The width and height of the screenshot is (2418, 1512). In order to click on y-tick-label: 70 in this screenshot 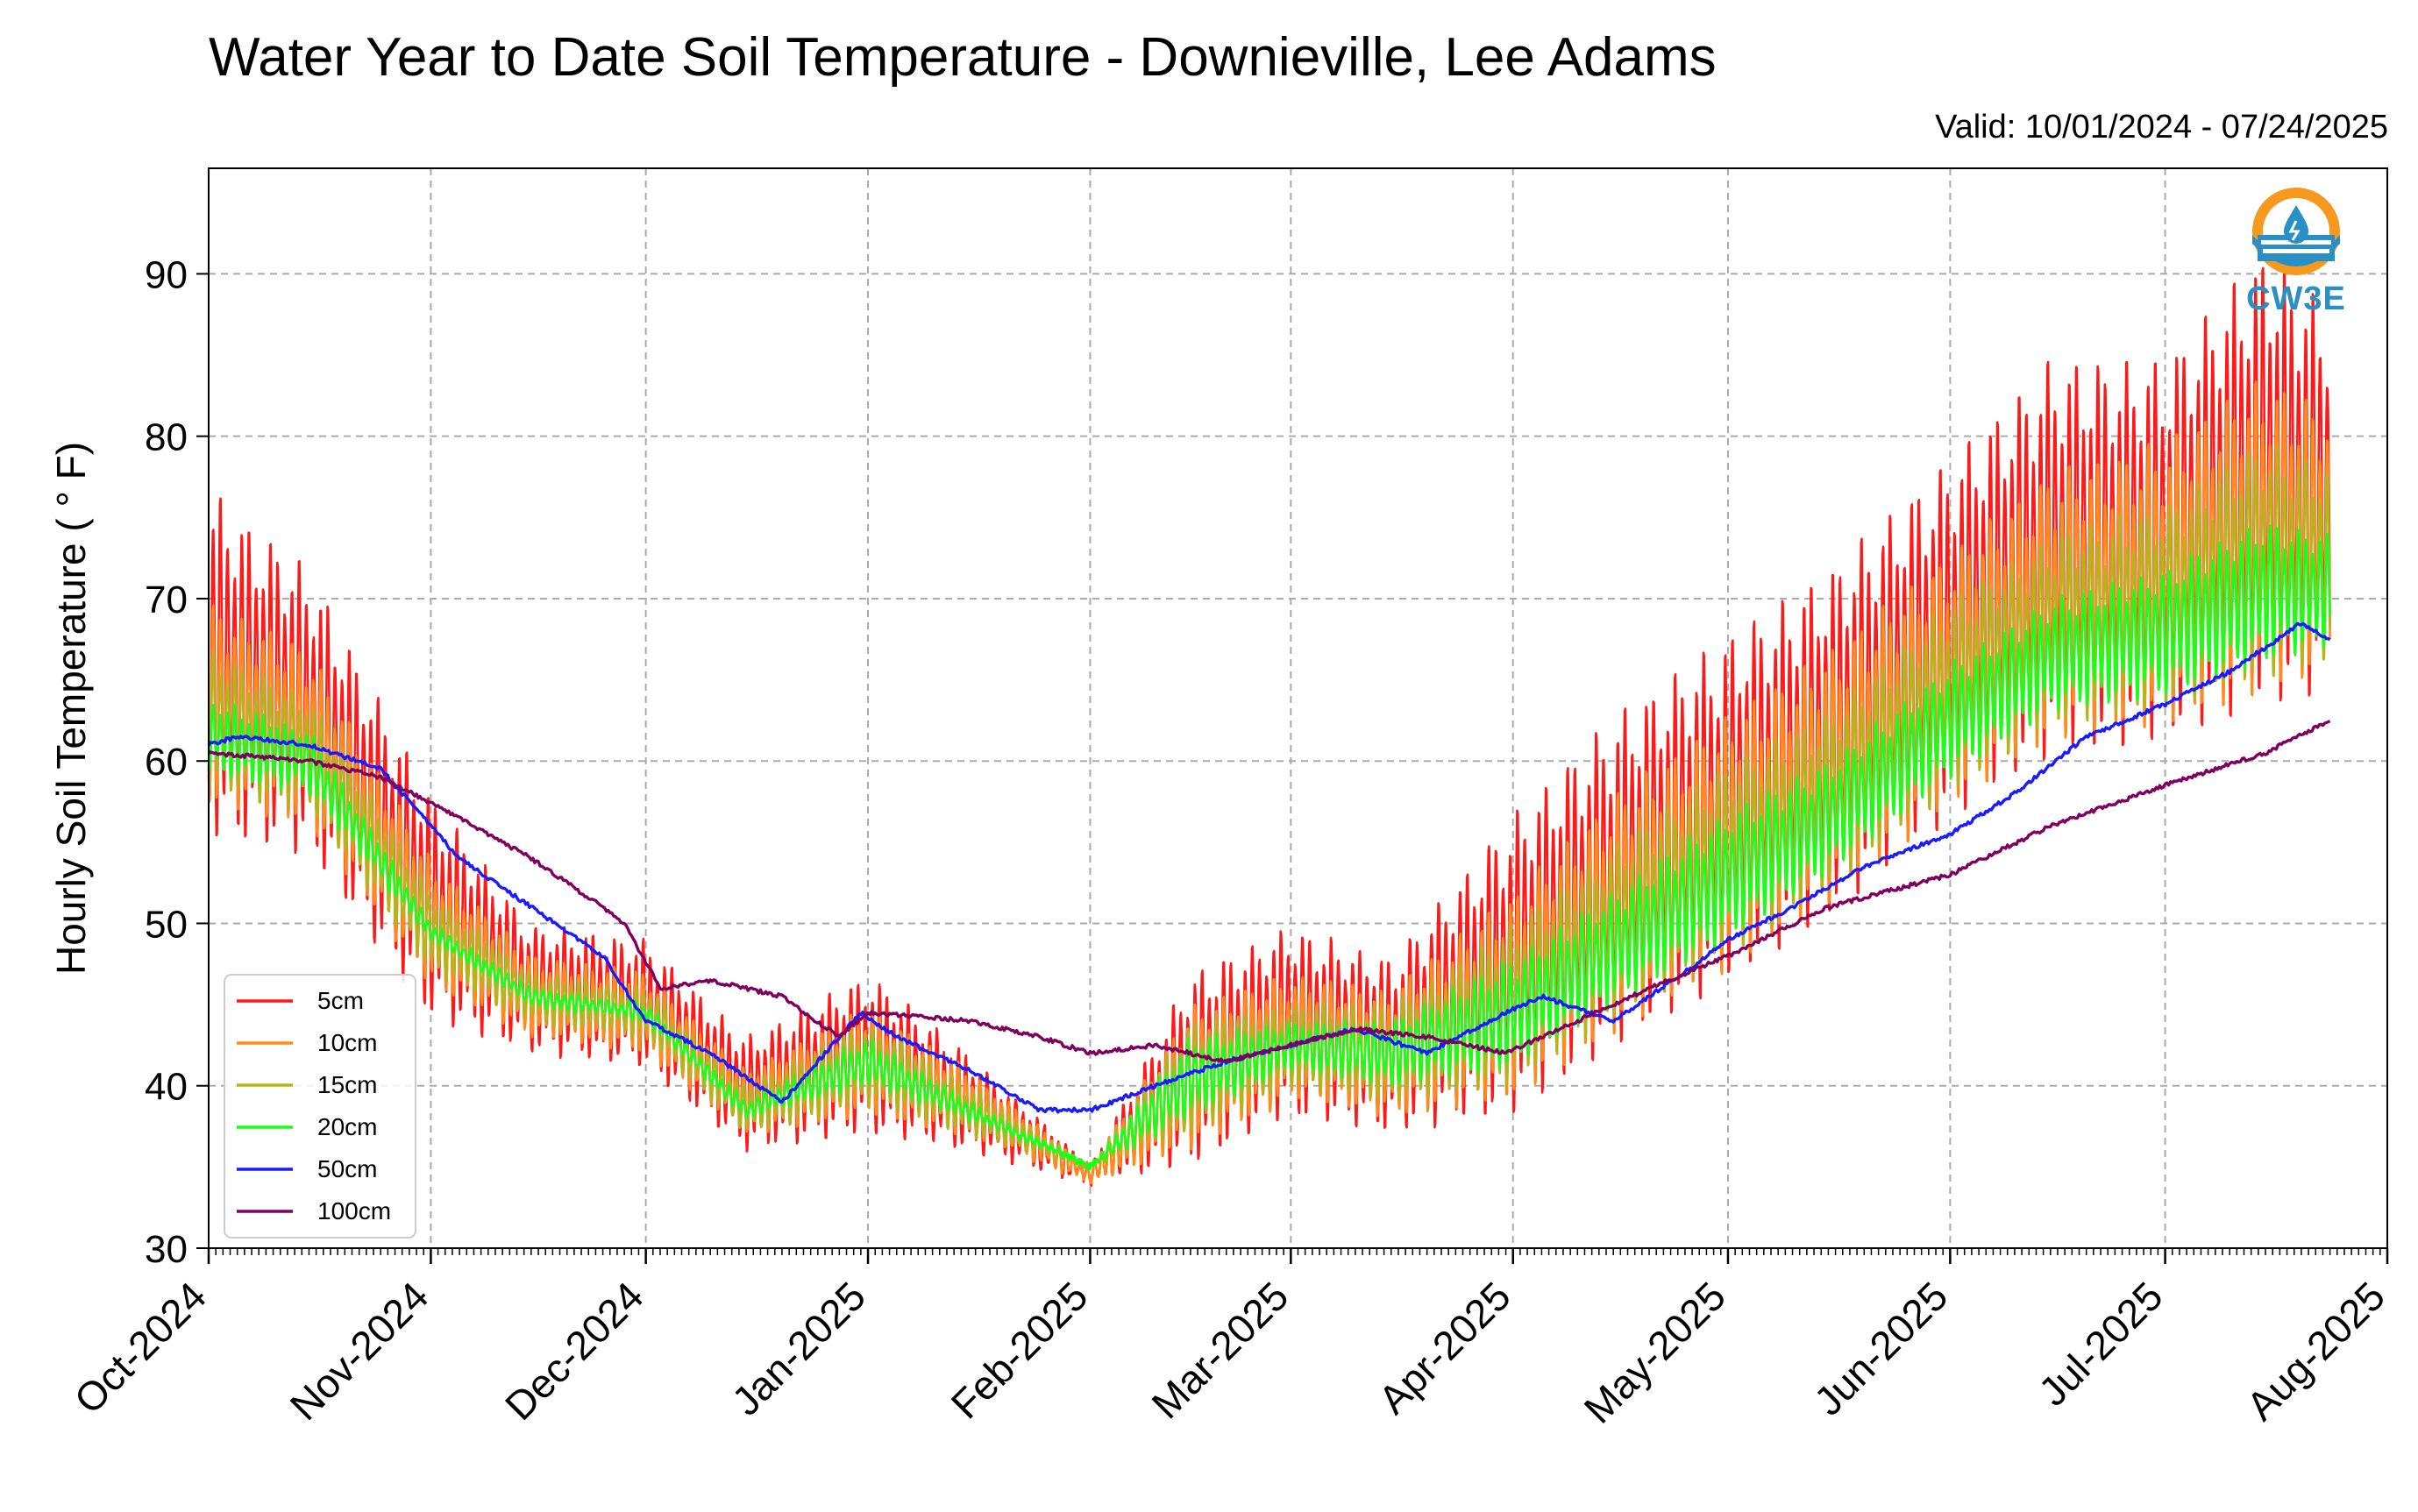, I will do `click(166, 600)`.